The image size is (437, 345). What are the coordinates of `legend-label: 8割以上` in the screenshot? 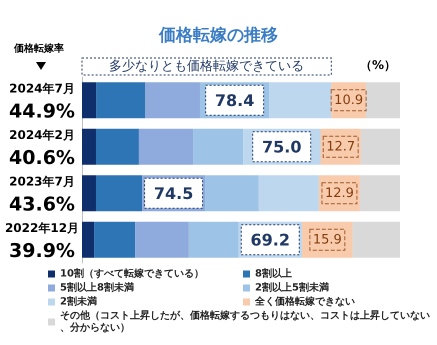 It's located at (273, 274).